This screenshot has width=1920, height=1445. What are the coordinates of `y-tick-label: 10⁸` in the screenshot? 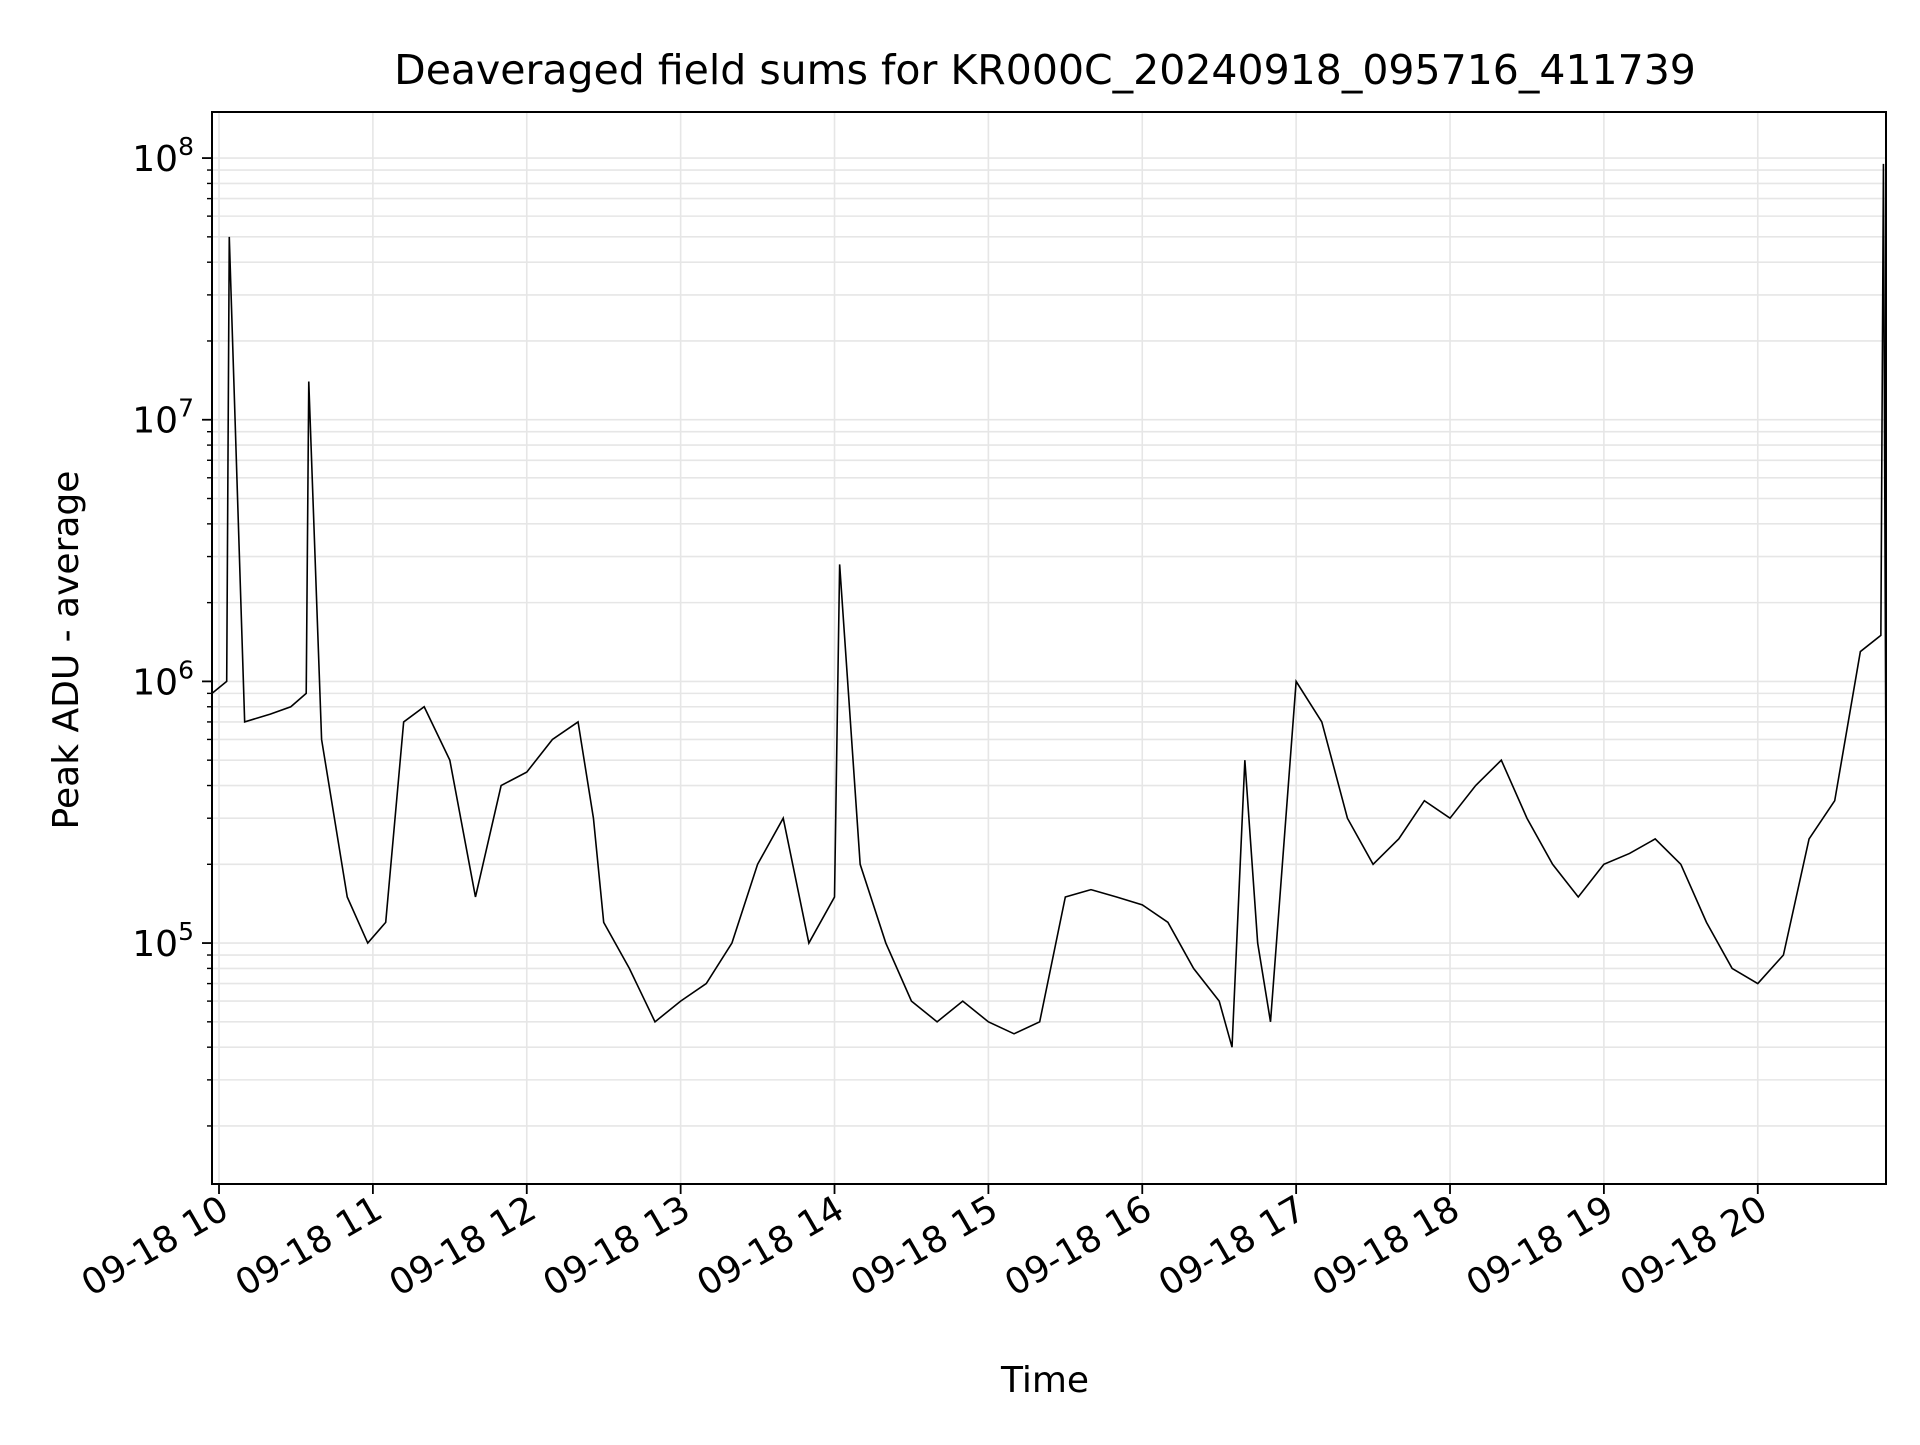 It's located at (163, 156).